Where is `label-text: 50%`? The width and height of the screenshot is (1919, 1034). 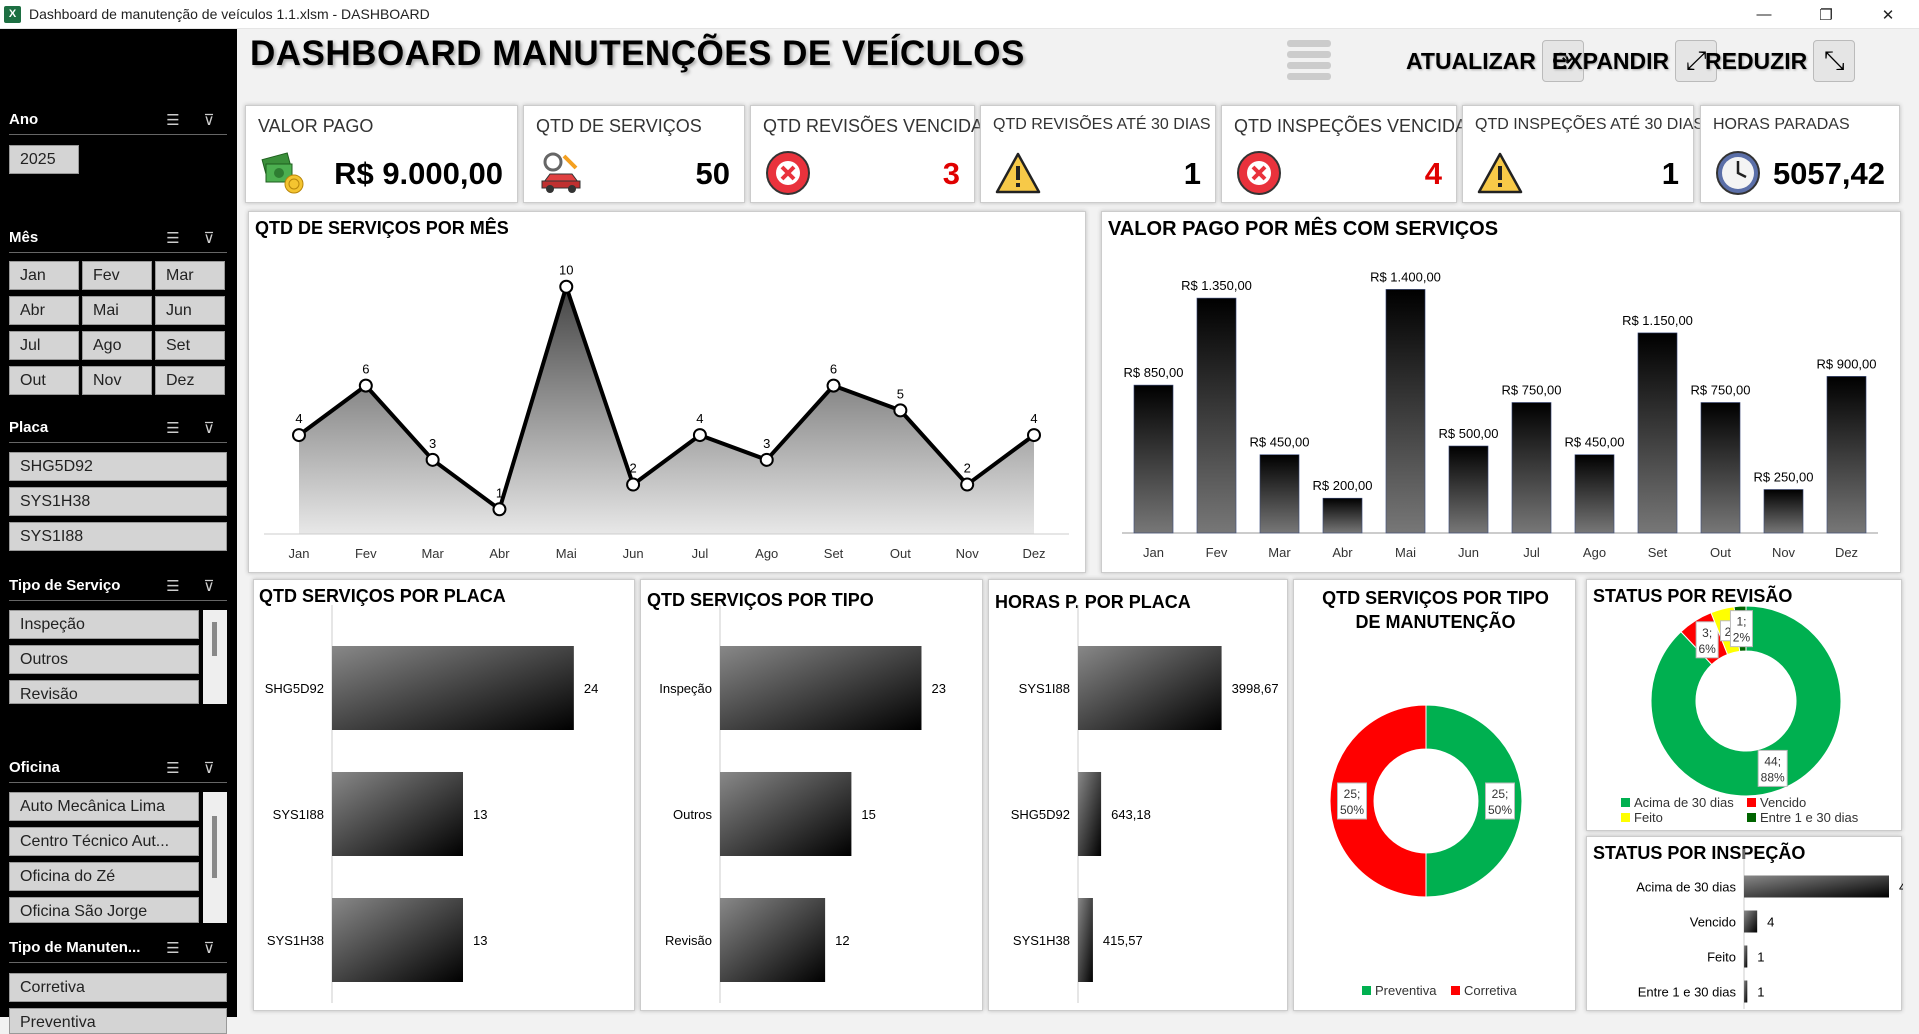 label-text: 50% is located at coordinates (1500, 810).